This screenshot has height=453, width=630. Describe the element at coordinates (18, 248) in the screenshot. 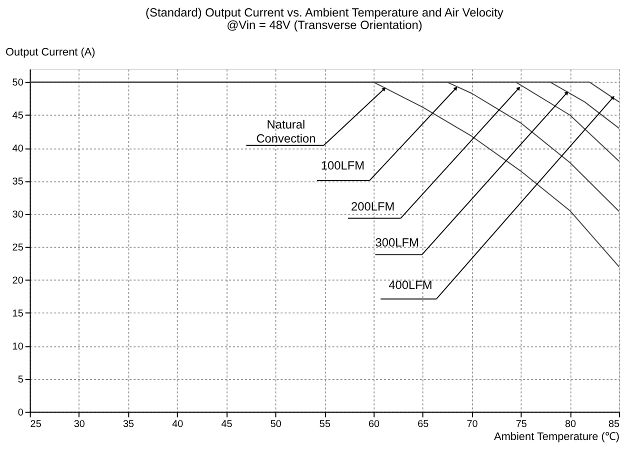

I see `y-tick-label: 25` at that location.